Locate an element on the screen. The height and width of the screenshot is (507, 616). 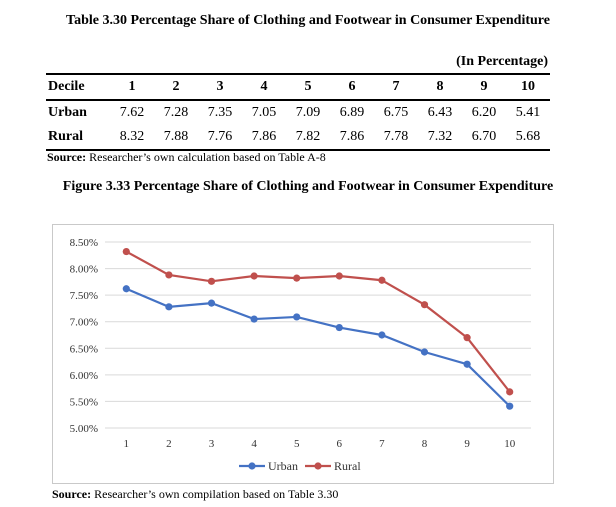
legend-label-urban: Urban is located at coordinates (283, 466).